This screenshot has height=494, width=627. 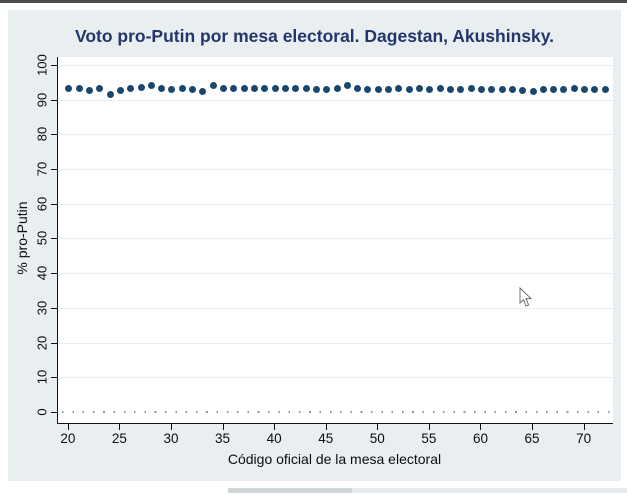 I want to click on window-top-edge, so click(x=313, y=1).